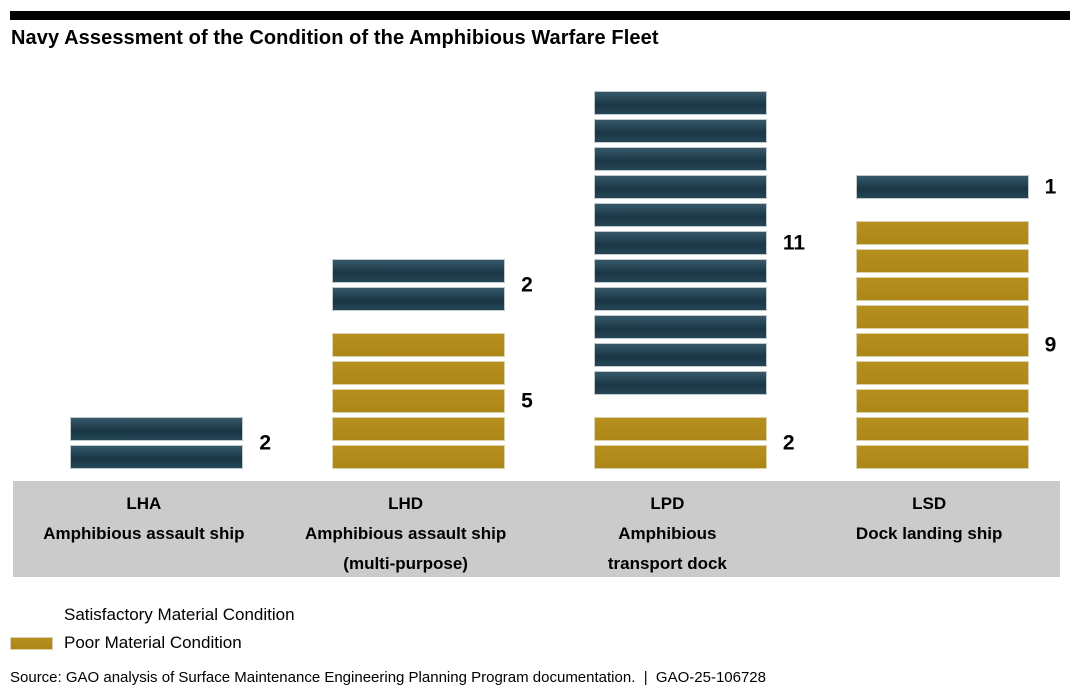  I want to click on legend-label: Poor Material Condition, so click(153, 642).